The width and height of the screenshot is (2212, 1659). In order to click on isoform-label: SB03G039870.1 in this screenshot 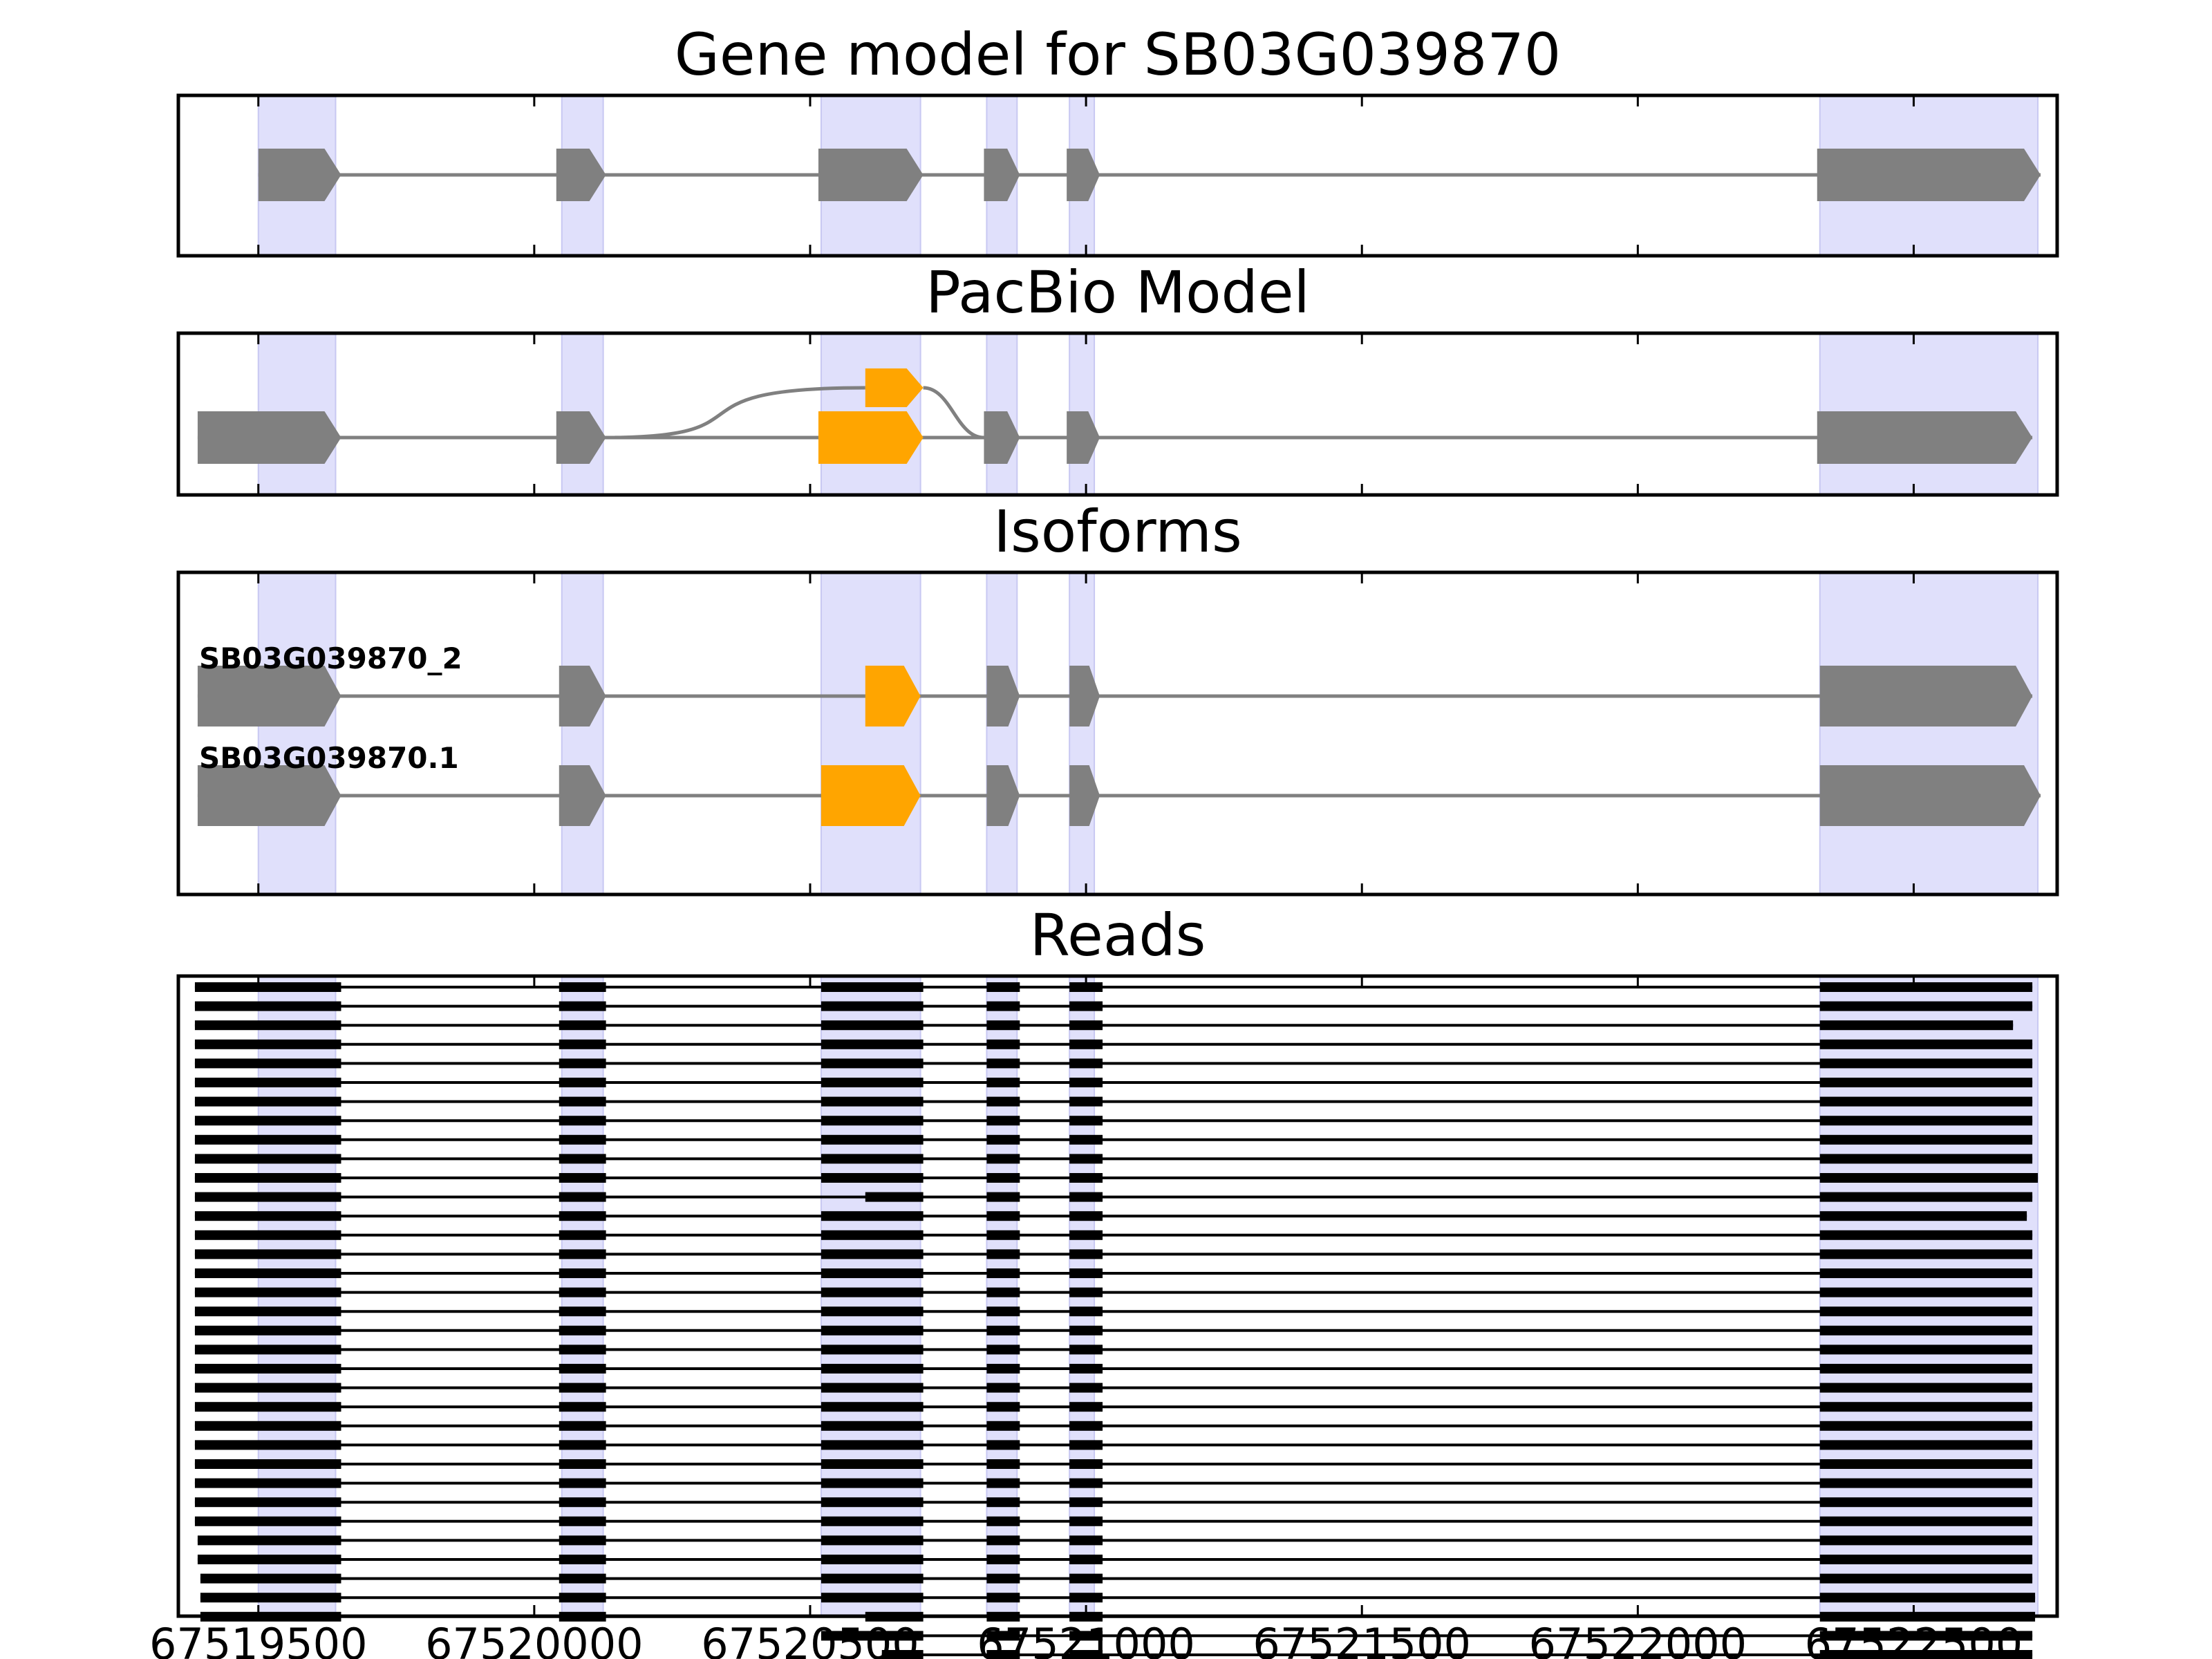, I will do `click(329, 758)`.